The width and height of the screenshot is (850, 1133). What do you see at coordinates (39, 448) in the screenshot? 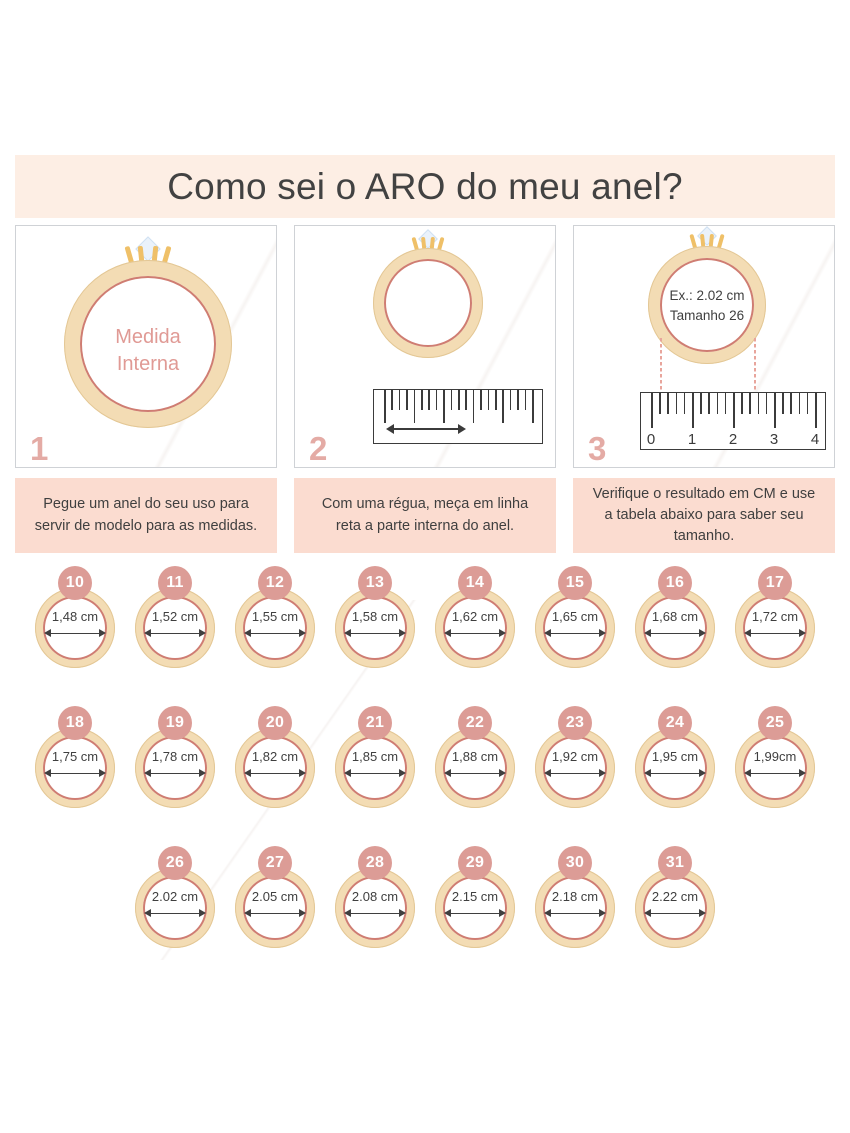
I see `step-number-1: 1` at bounding box center [39, 448].